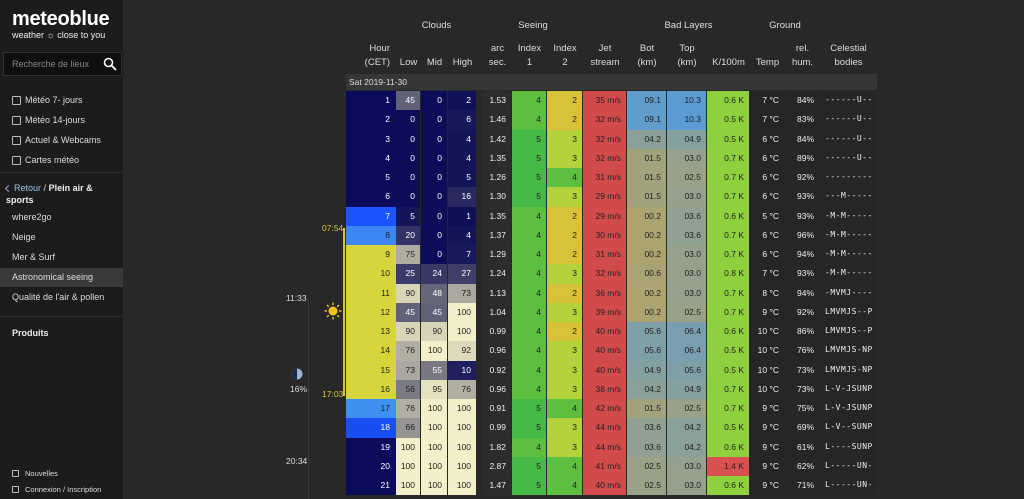 This screenshot has width=1024, height=499. I want to click on table-cell: 1.13, so click(497, 293).